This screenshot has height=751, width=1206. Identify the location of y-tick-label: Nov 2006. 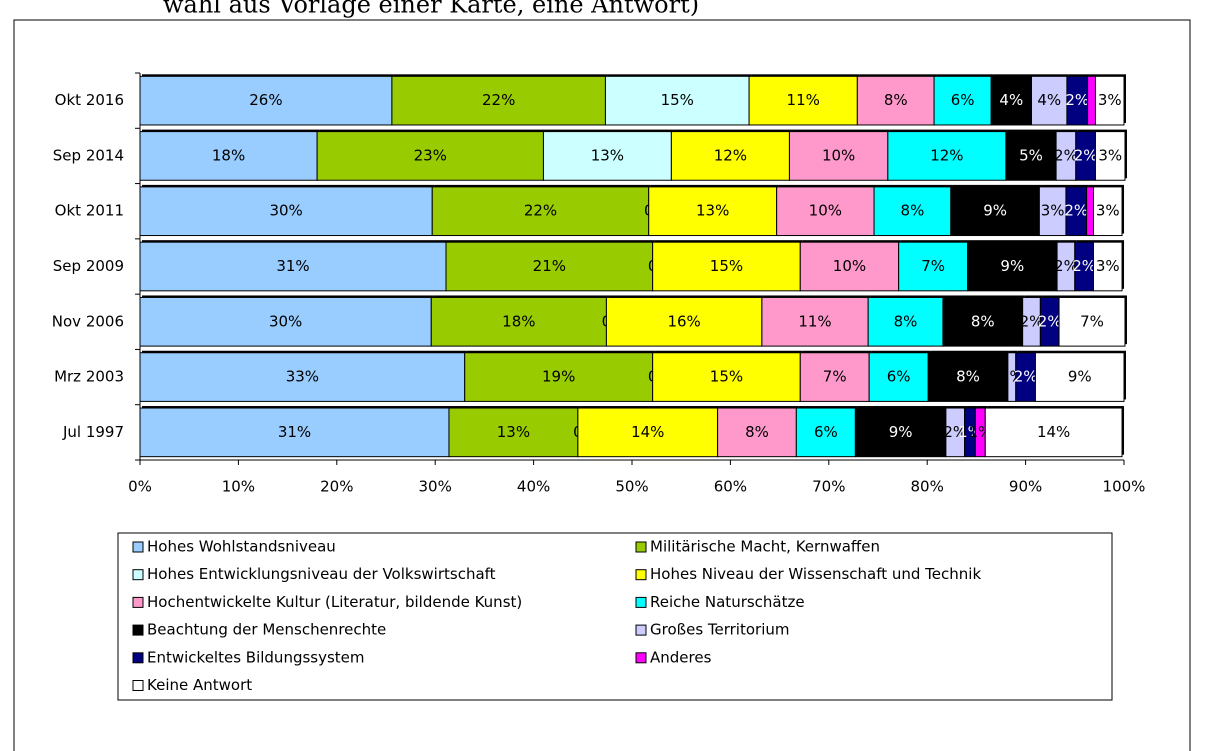
(88, 321).